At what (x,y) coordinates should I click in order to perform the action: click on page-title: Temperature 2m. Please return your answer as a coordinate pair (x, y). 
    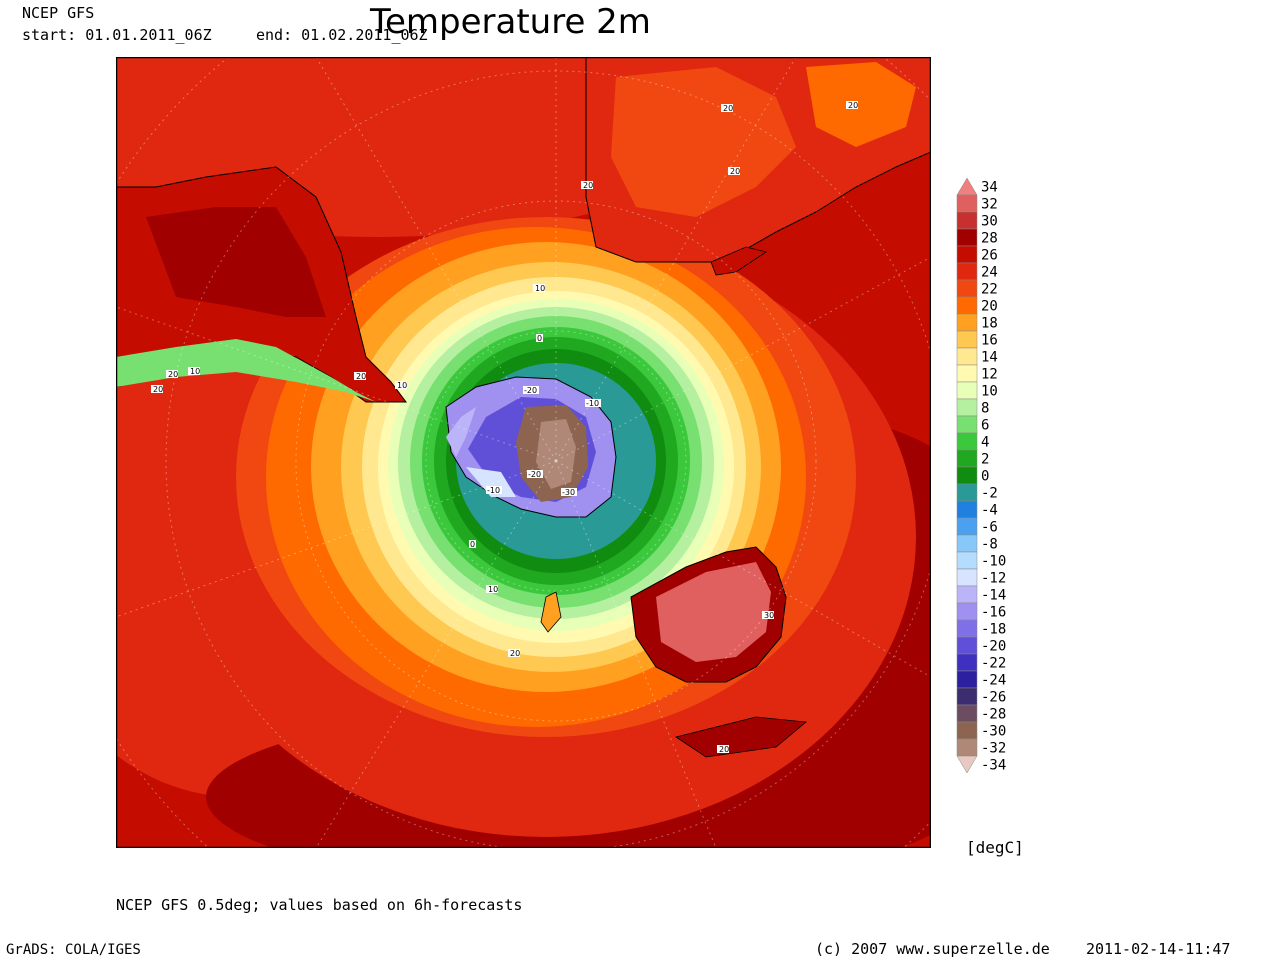
    Looking at the image, I should click on (510, 22).